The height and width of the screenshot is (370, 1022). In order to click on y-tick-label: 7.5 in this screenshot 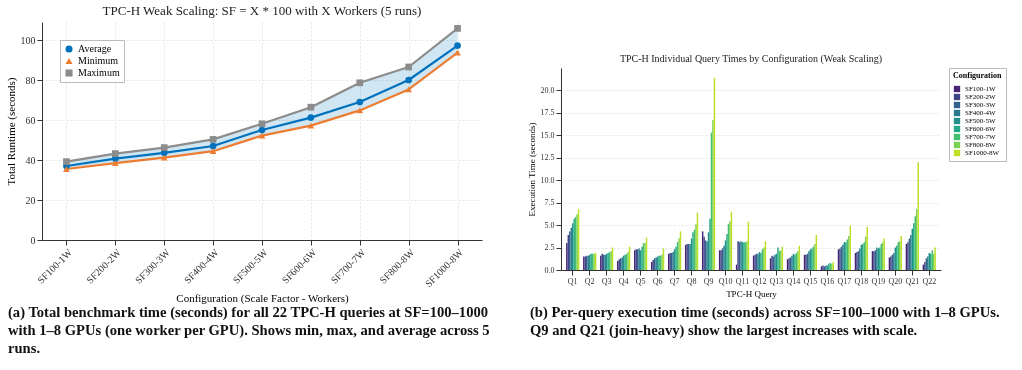, I will do `click(549, 203)`.